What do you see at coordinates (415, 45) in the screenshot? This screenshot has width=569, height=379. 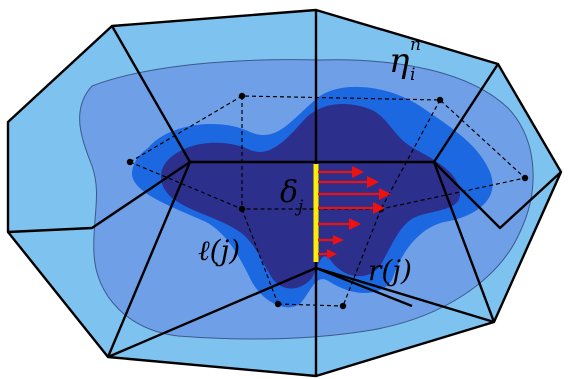 I see `label-eta-superscript: n` at bounding box center [415, 45].